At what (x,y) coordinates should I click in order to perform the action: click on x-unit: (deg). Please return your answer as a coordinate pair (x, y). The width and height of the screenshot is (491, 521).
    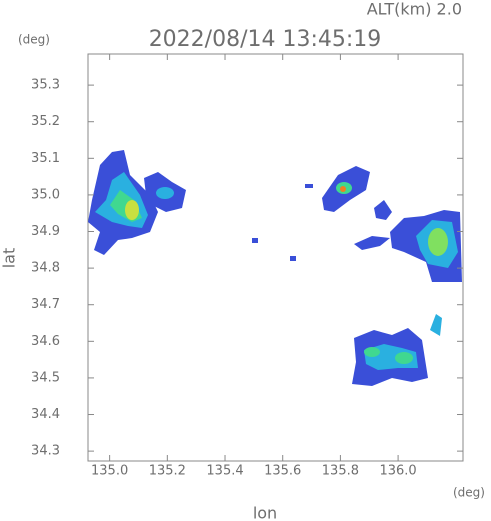
    Looking at the image, I should click on (469, 493).